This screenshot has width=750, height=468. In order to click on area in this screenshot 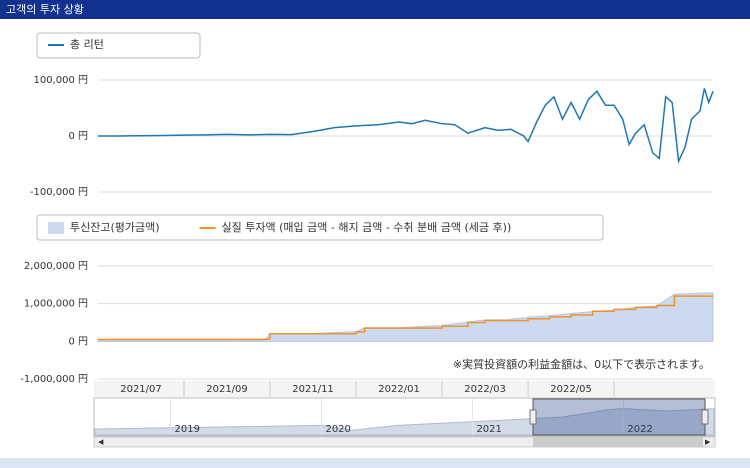, I will do `click(405, 317)`.